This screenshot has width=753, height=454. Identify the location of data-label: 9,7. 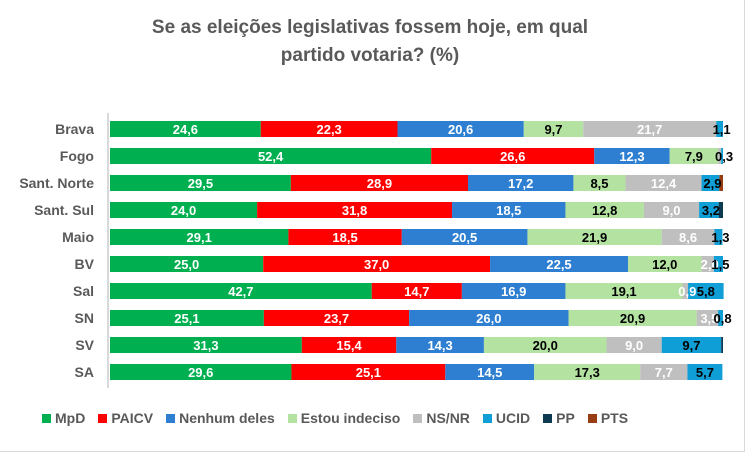
(691, 345).